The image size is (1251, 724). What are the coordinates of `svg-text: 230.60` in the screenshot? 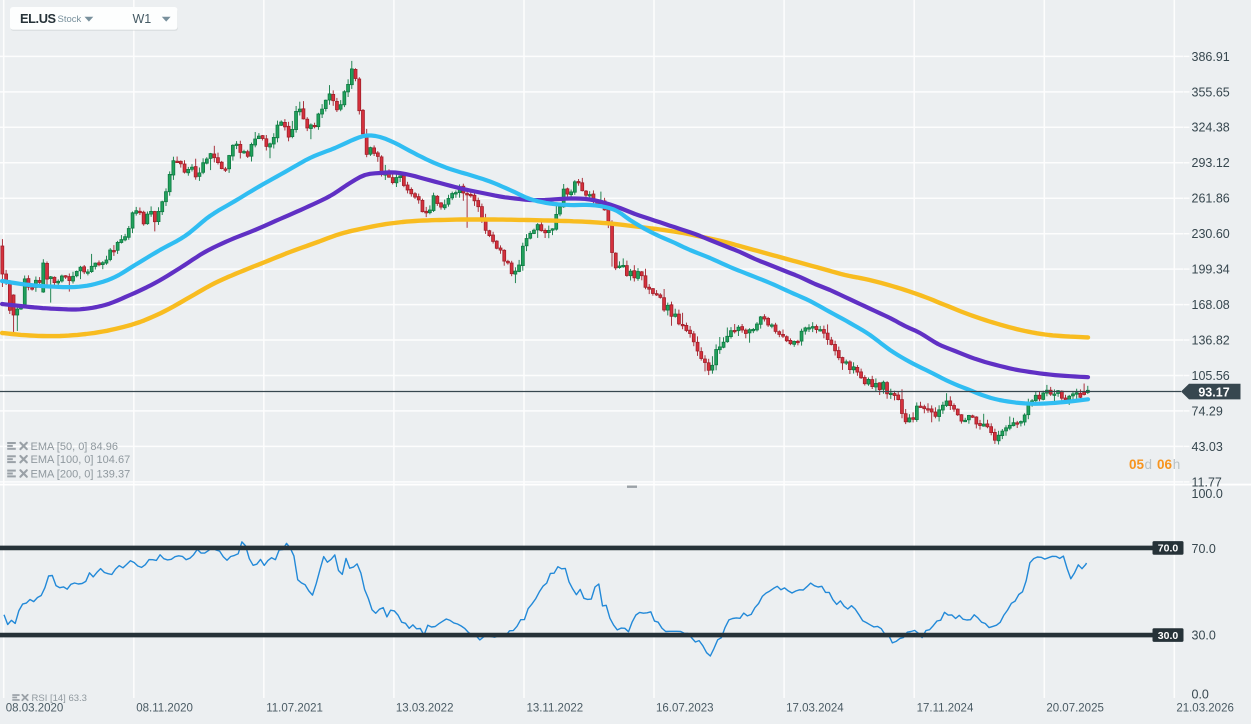 It's located at (1211, 234).